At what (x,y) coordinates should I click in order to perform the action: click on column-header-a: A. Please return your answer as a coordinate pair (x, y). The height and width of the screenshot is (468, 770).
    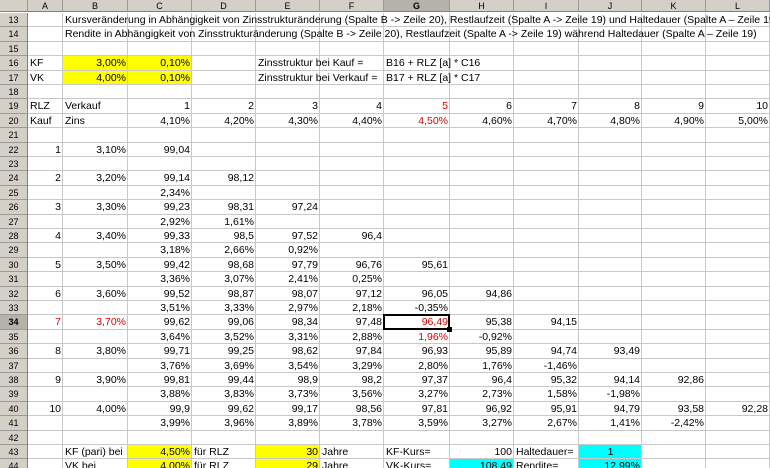
    Looking at the image, I should click on (45, 6).